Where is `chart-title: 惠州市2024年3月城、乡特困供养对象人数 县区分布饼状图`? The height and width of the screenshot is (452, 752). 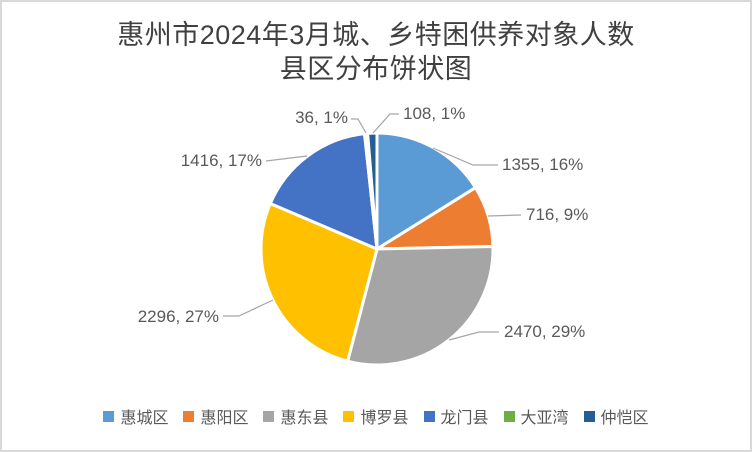
chart-title: 惠州市2024年3月城、乡特困供养对象人数 县区分布饼状图 is located at coordinates (376, 52).